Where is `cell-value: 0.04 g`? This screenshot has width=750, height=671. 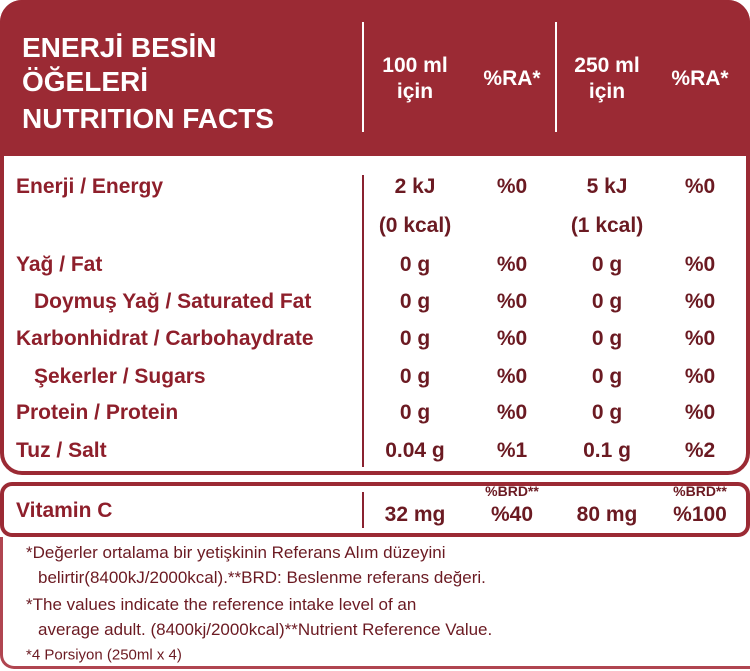 cell-value: 0.04 g is located at coordinates (415, 450).